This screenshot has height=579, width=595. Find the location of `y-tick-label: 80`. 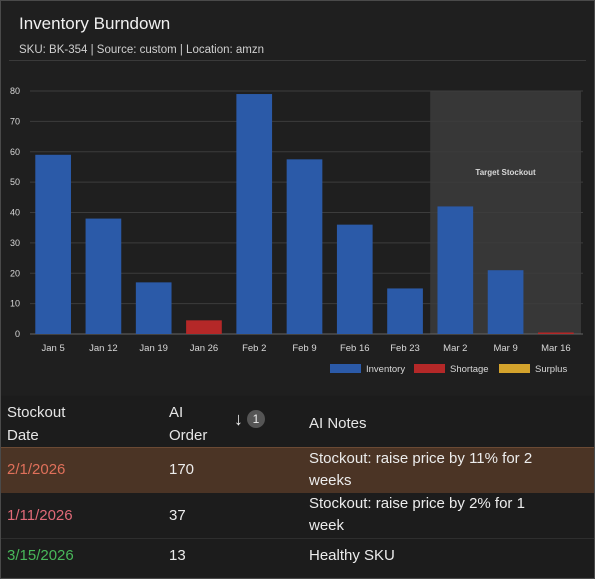

y-tick-label: 80 is located at coordinates (15, 91).